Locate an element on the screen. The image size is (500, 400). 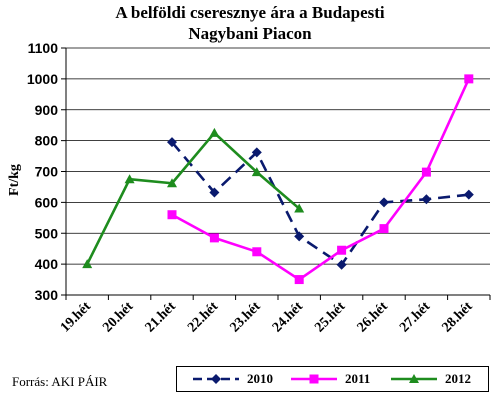
point-2010-23.hét is located at coordinates (256, 152).